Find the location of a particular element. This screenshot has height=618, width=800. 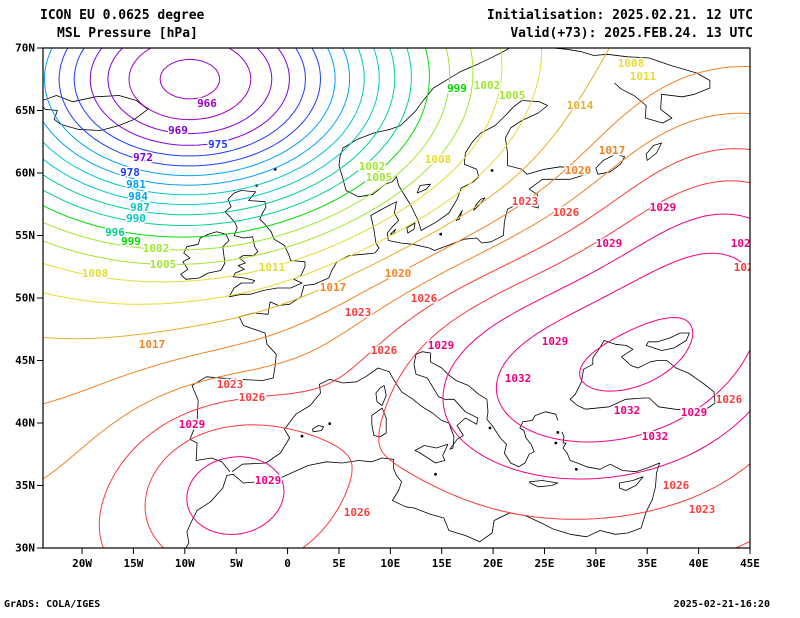

isobar-label-978: 978 is located at coordinates (130, 172).